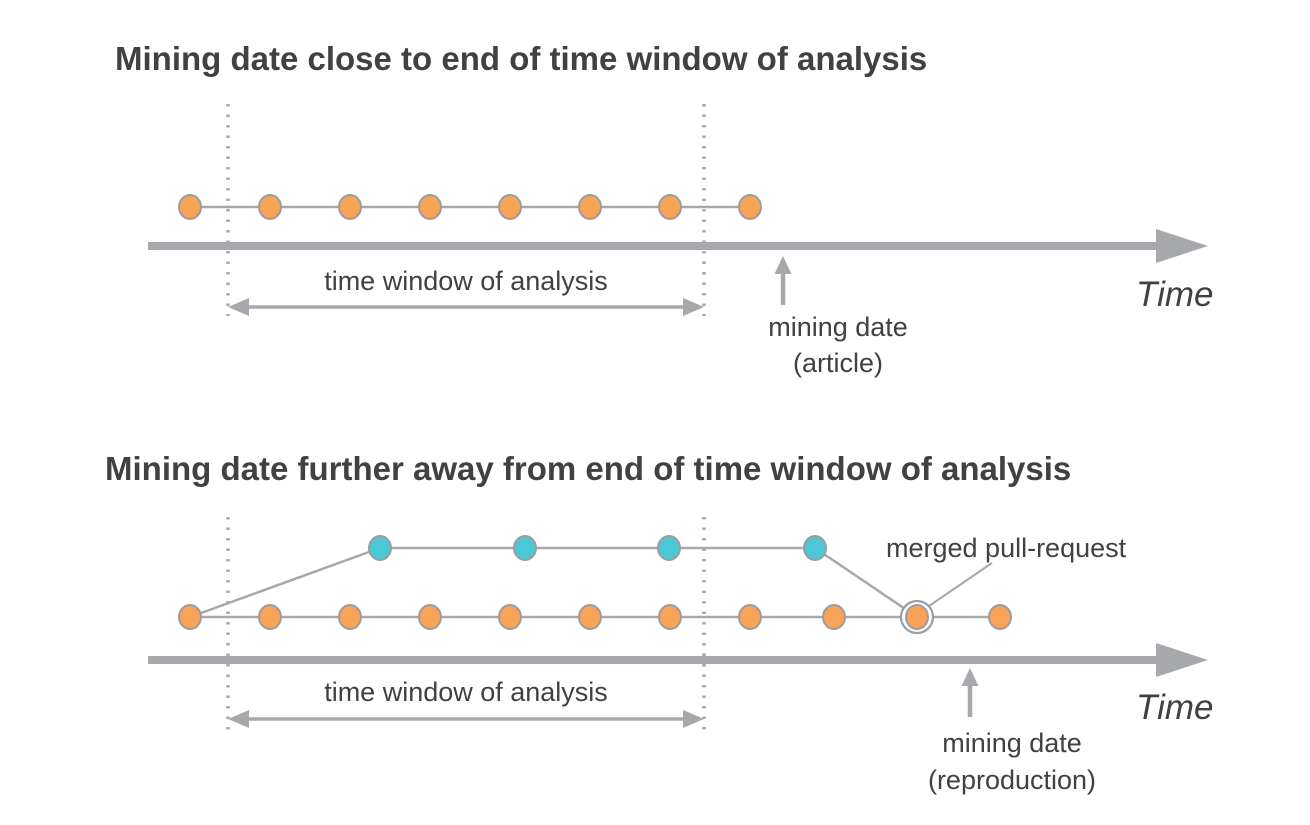  I want to click on branch-merge-descending-line, so click(866, 582).